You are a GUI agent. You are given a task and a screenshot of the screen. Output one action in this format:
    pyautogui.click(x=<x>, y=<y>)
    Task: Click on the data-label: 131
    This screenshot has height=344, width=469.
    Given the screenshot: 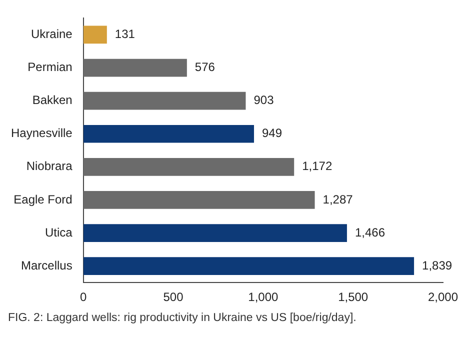 What is the action you would take?
    pyautogui.click(x=125, y=34)
    